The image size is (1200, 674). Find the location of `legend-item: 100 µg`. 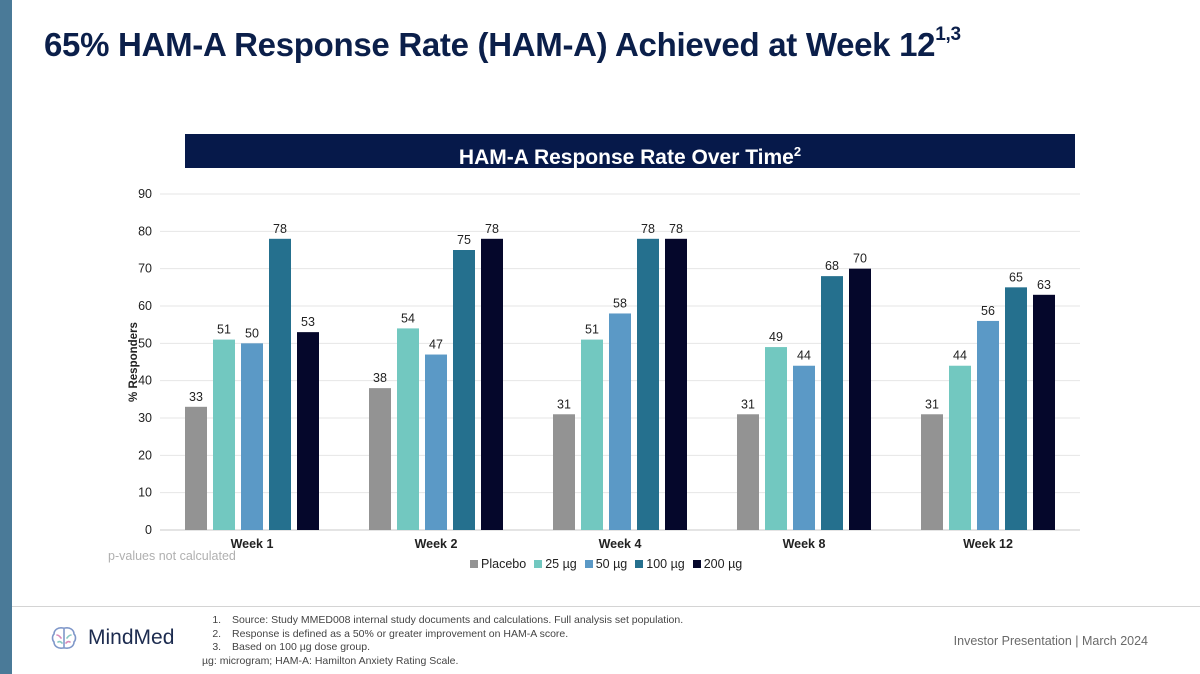

legend-item: 100 µg is located at coordinates (660, 564).